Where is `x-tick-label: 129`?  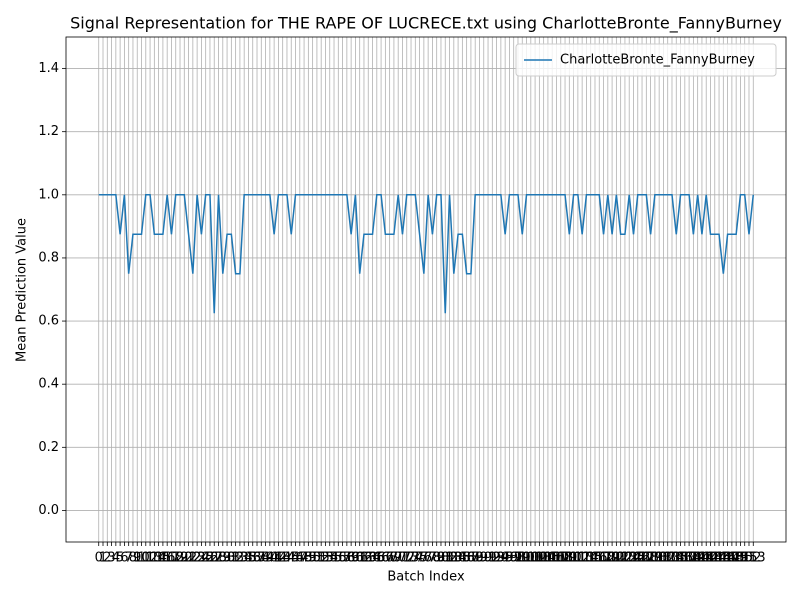
x-tick-label: 129 is located at coordinates (650, 558).